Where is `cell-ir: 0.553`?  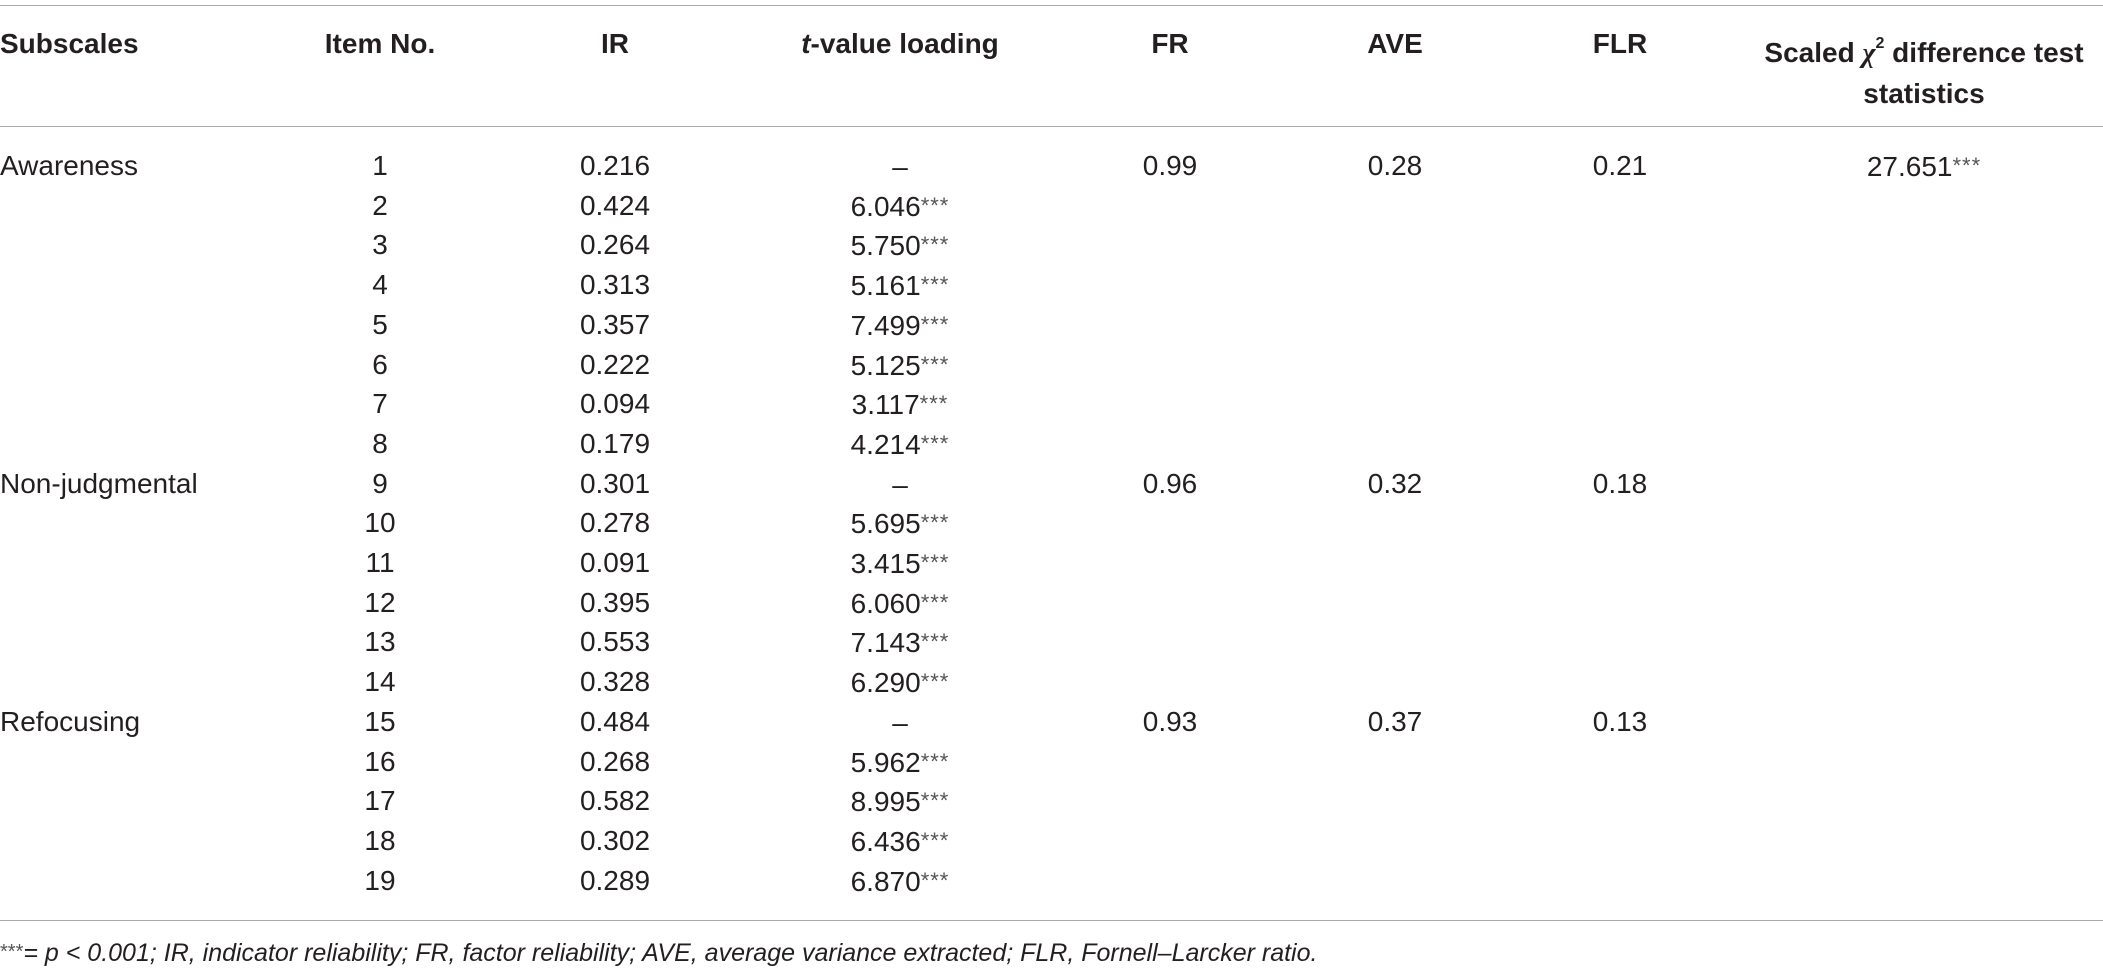
cell-ir: 0.553 is located at coordinates (615, 642).